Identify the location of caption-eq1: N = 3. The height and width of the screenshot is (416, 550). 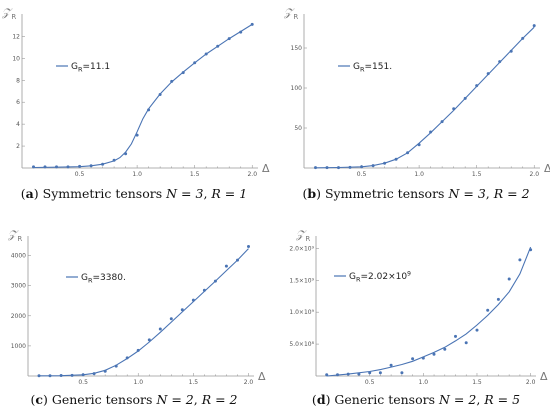
(467, 193).